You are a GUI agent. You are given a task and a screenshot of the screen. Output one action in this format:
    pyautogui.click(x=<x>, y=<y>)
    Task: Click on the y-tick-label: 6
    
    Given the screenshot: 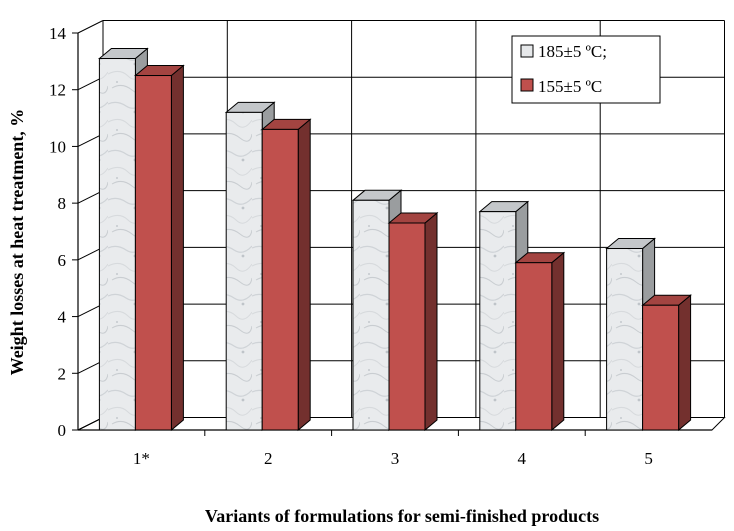 What is the action you would take?
    pyautogui.click(x=62, y=260)
    